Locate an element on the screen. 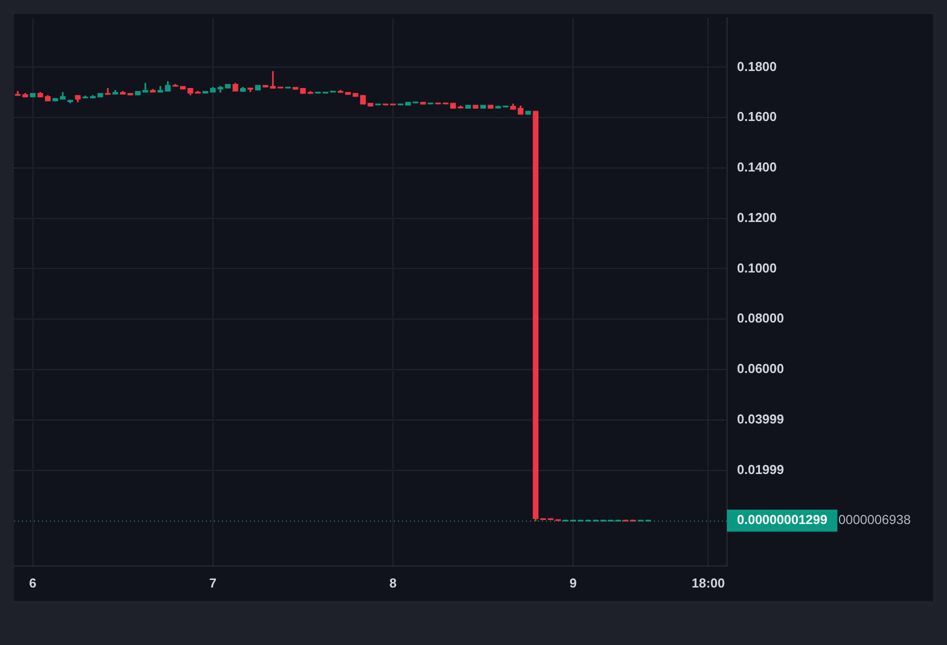 The width and height of the screenshot is (947, 645). y-tick-label: 0.08000 is located at coordinates (760, 318).